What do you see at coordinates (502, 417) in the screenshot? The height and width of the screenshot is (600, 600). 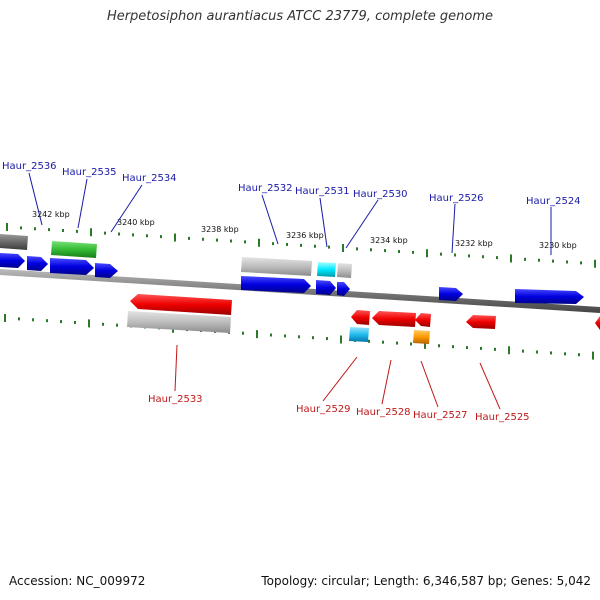 I see `gene-label-reverse: Haur_2525` at bounding box center [502, 417].